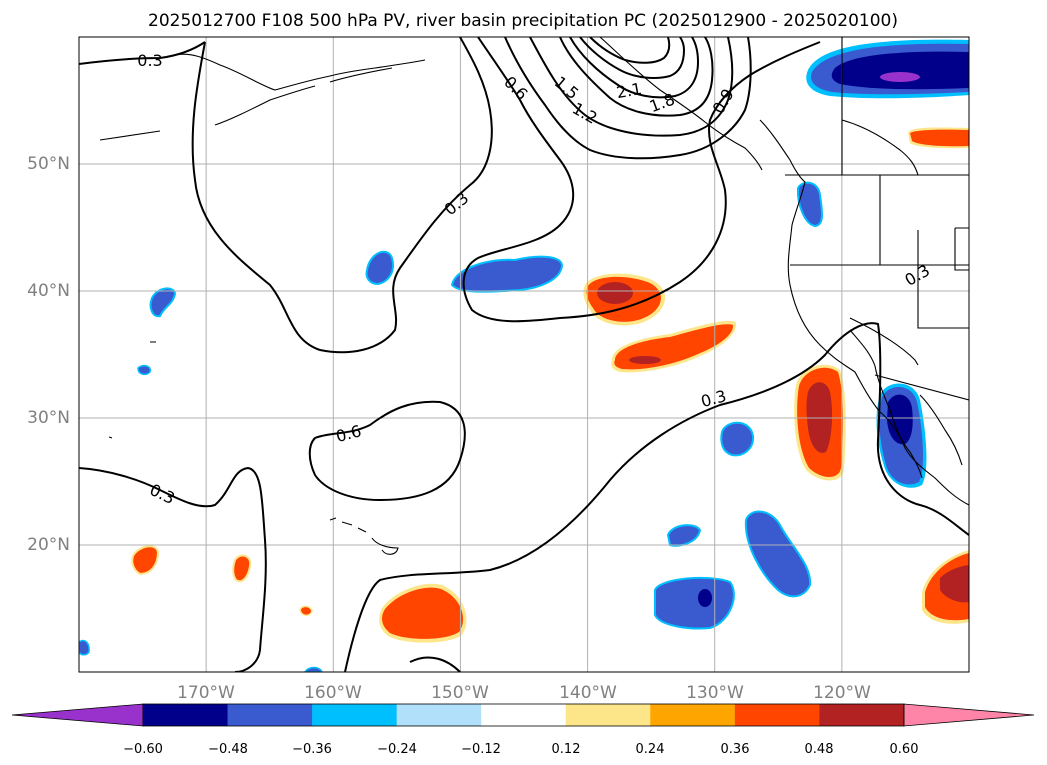 The height and width of the screenshot is (765, 1047). I want to click on colorbar-tick-label: 0.48, so click(819, 749).